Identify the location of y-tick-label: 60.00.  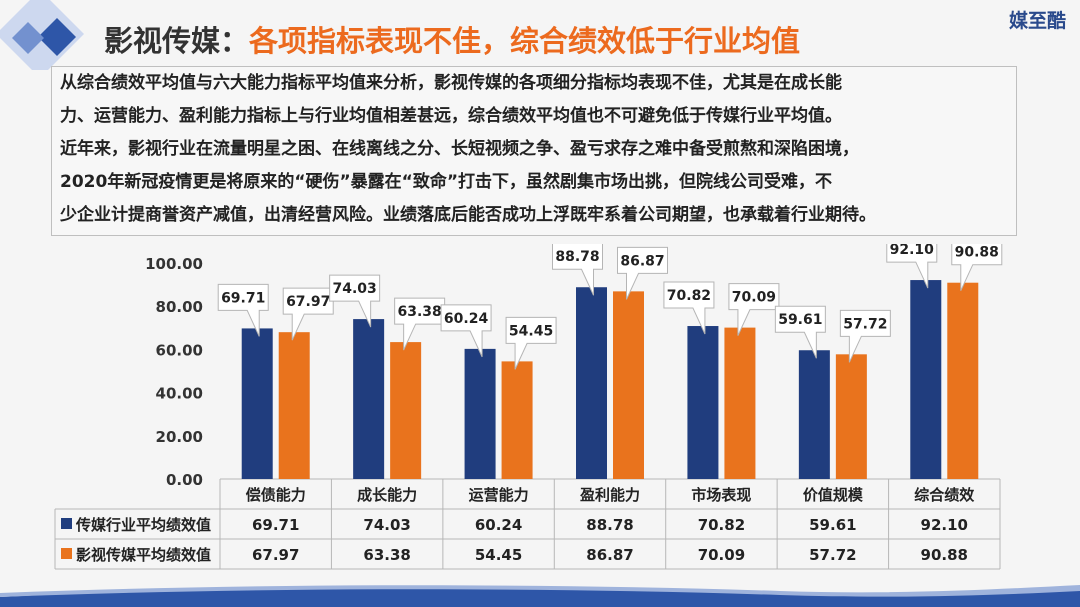
(179, 350).